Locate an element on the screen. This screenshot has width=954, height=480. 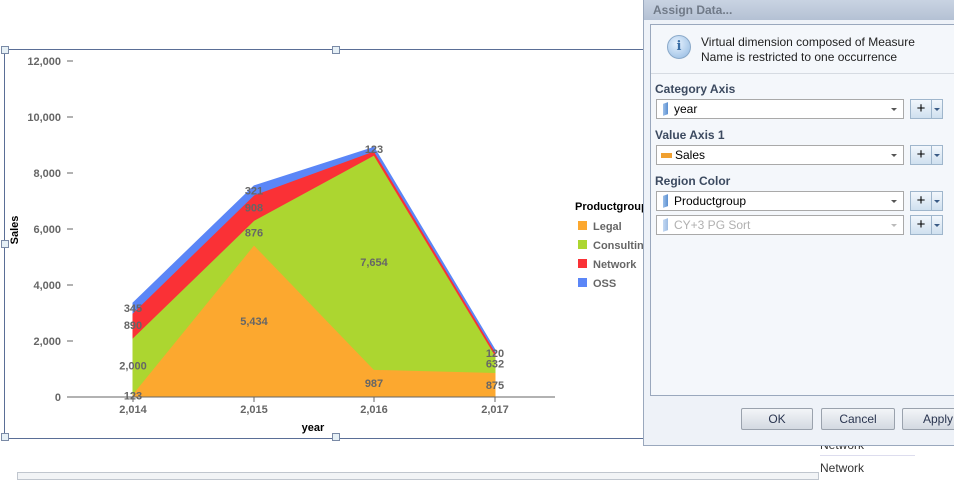
data-label: 345 is located at coordinates (133, 309).